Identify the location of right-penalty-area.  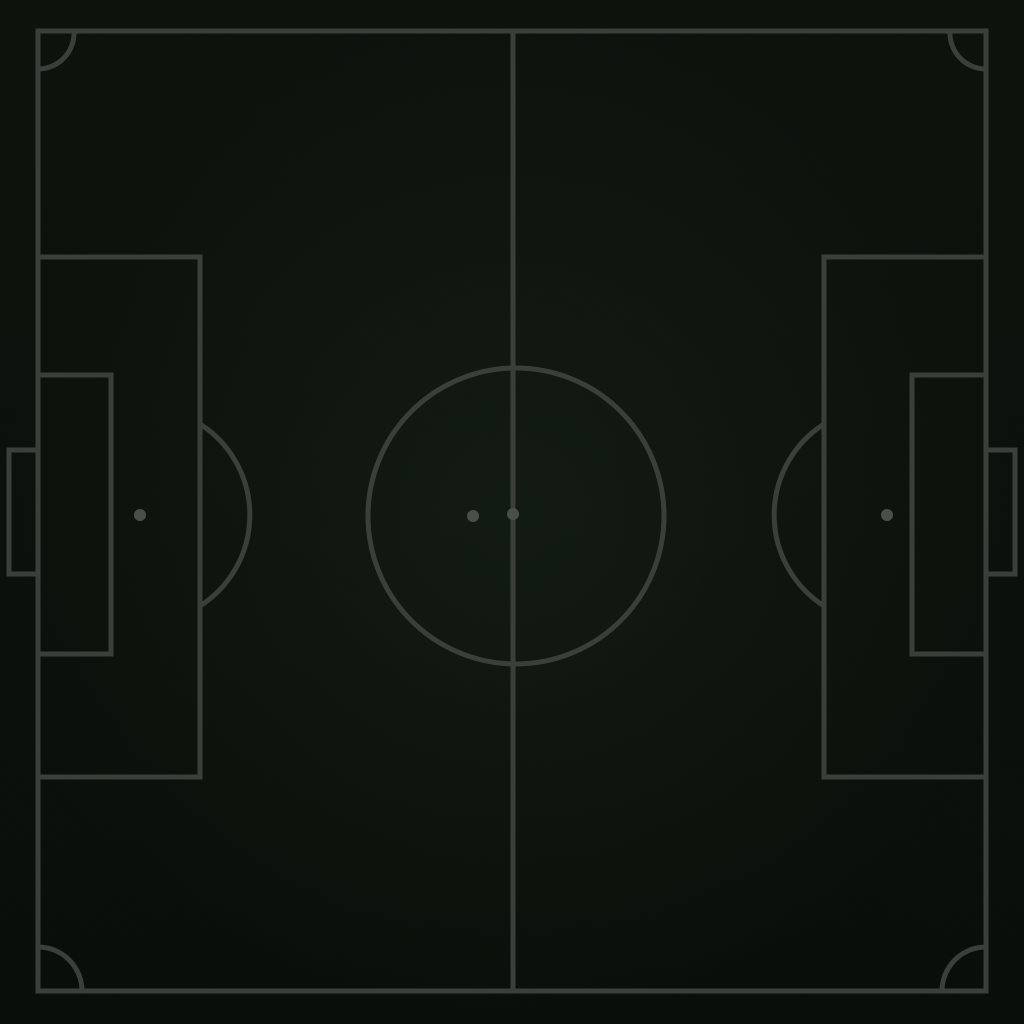
(905, 517).